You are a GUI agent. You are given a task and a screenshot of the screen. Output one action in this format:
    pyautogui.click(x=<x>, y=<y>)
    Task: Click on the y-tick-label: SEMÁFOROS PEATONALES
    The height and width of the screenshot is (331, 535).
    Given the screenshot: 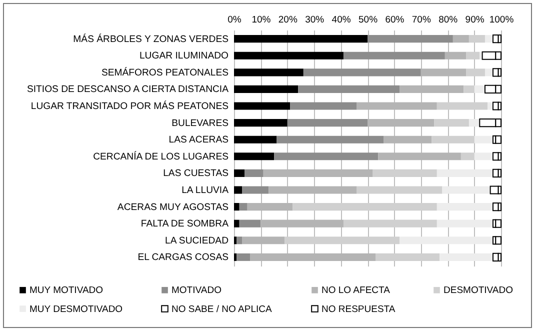 What is the action you would take?
    pyautogui.click(x=164, y=72)
    